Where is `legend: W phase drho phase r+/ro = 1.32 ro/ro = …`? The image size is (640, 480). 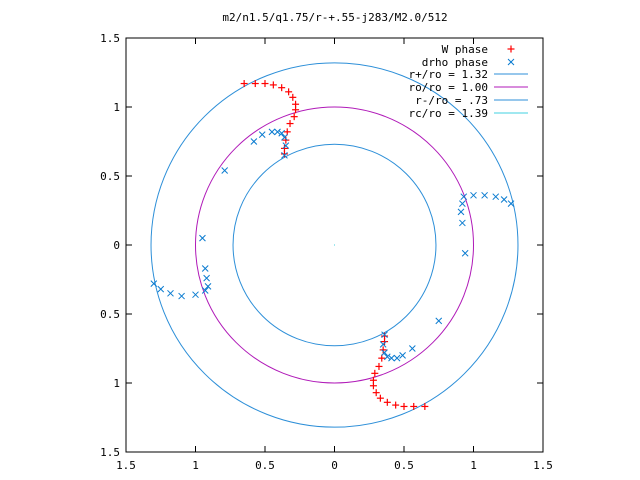 legend: W phase drho phase r+/ro = 1.32 ro/ro = … is located at coordinates (468, 81).